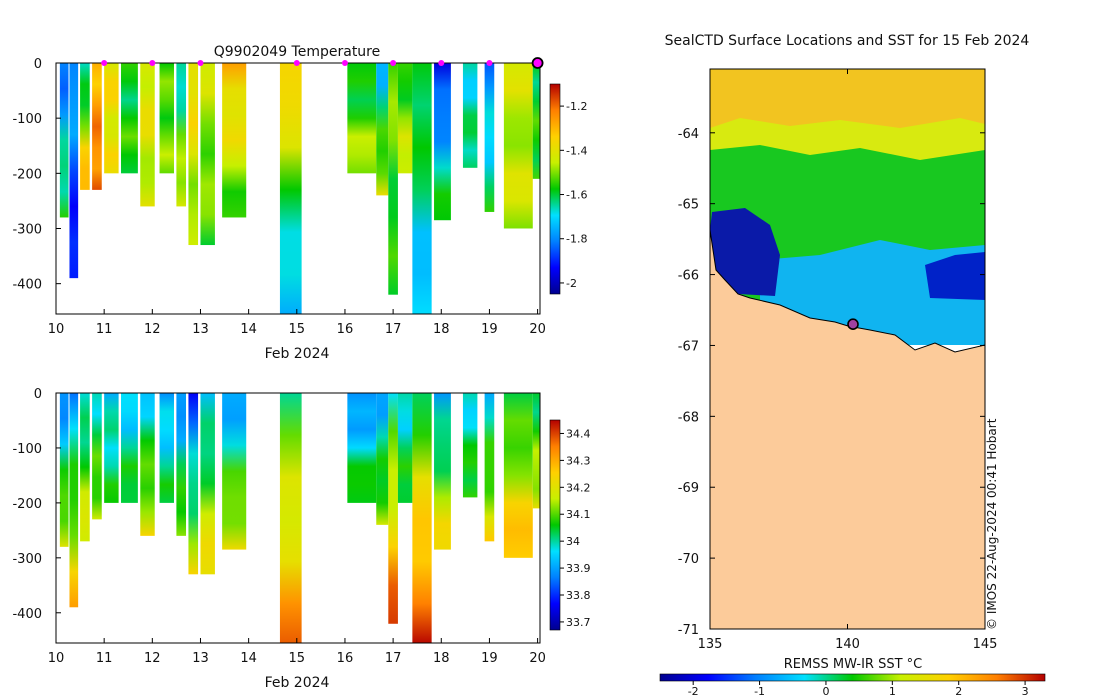 Image resolution: width=1100 pixels, height=700 pixels. Describe the element at coordinates (688, 276) in the screenshot. I see `sst-map-y-tick-label: -66` at that location.